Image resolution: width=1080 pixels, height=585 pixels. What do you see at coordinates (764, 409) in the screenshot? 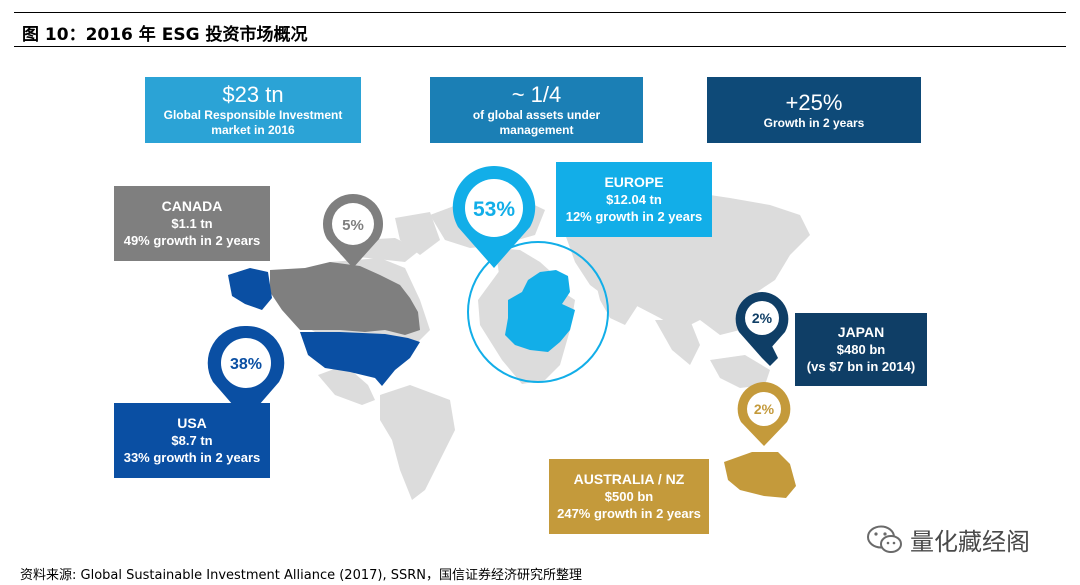
I see `pin-australia-label: 2%` at bounding box center [764, 409].